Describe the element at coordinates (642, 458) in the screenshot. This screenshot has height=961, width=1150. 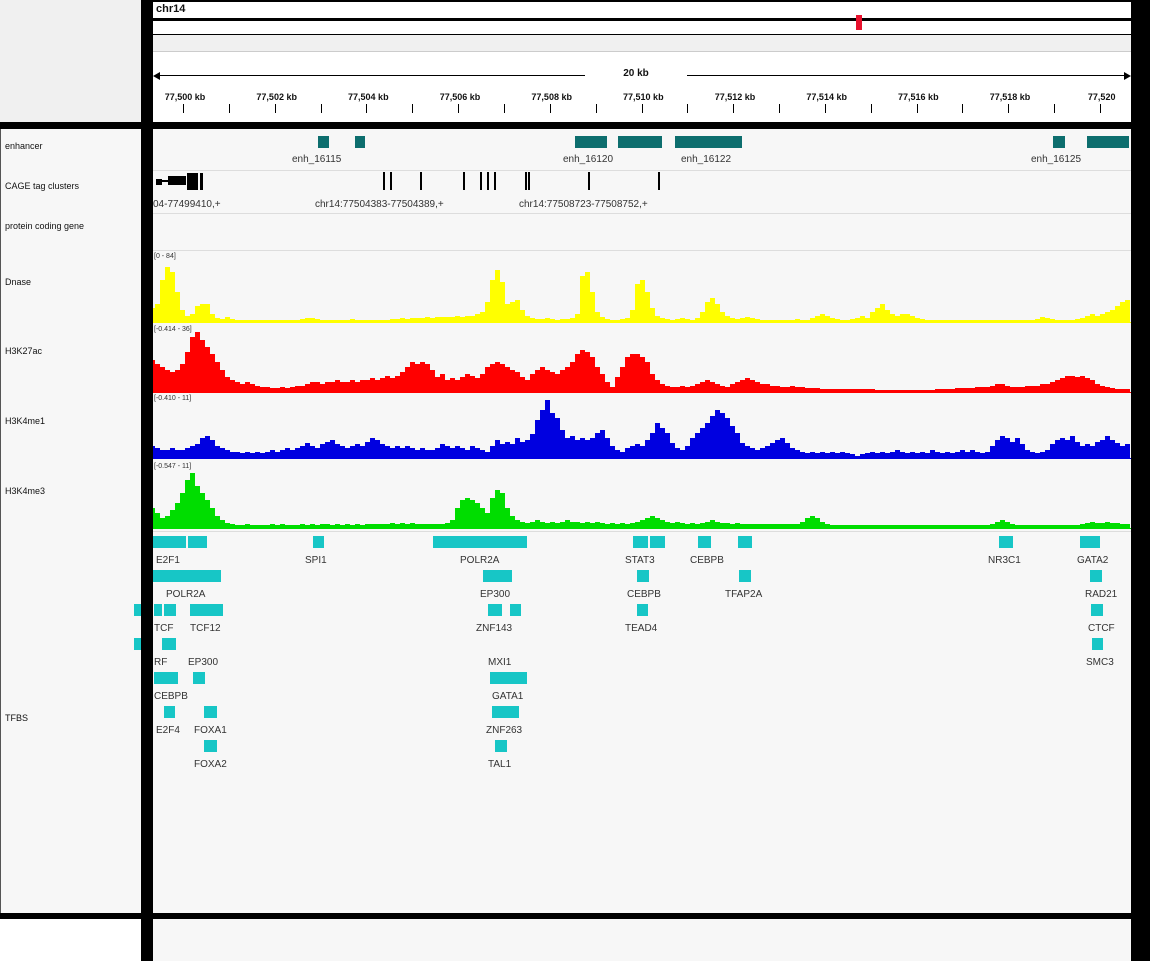
I see `track-baseline` at that location.